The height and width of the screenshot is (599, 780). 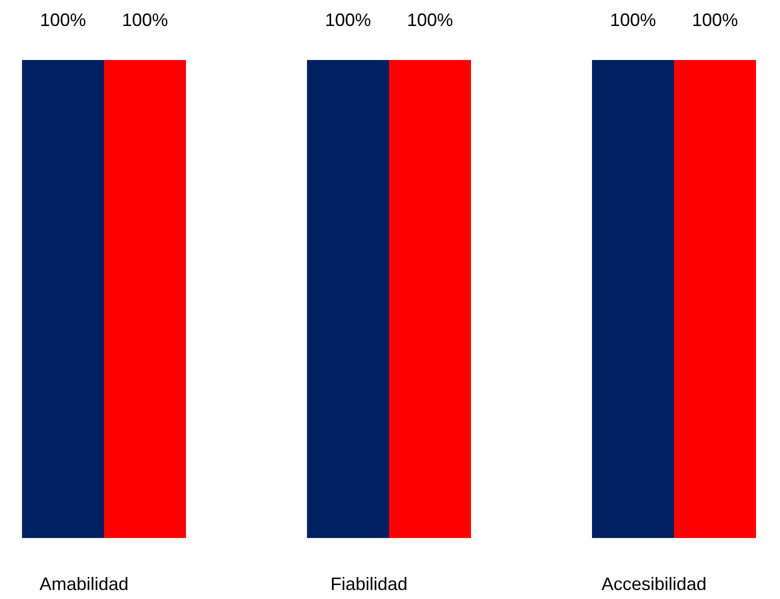 What do you see at coordinates (84, 584) in the screenshot?
I see `x-tick-label: Amabilidad` at bounding box center [84, 584].